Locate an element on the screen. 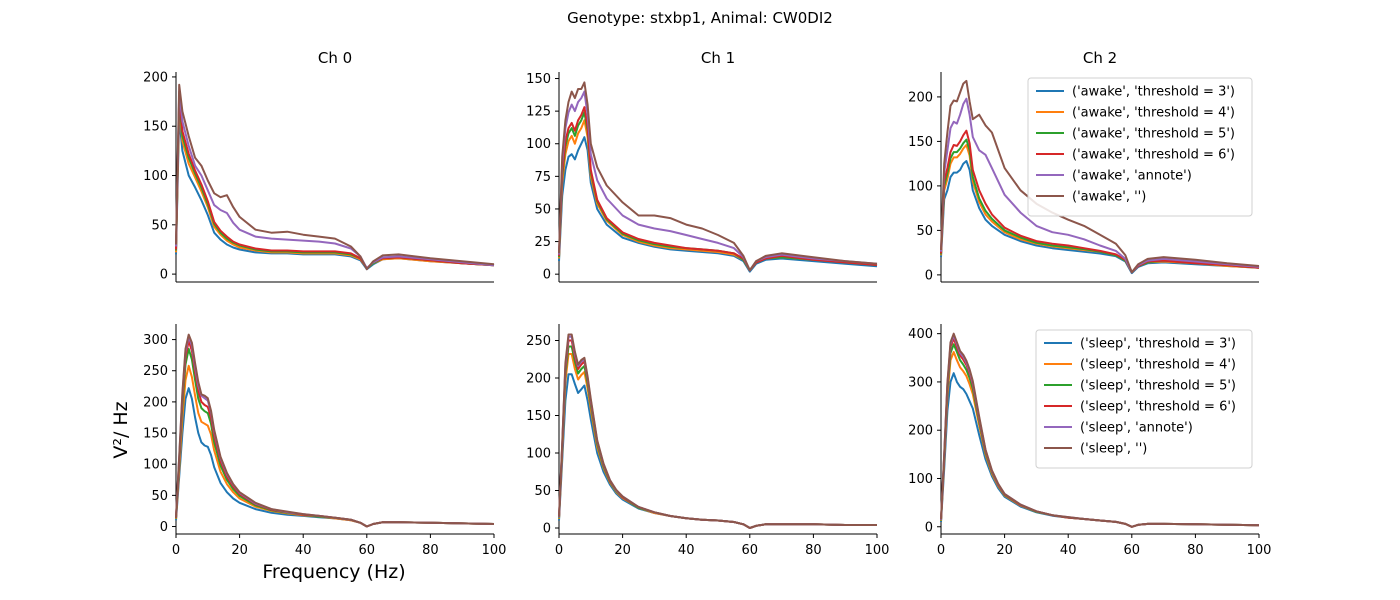 The height and width of the screenshot is (600, 1400). suptitle: Genotype: stxbp1, Animal: CW0DI2 is located at coordinates (700, 18).